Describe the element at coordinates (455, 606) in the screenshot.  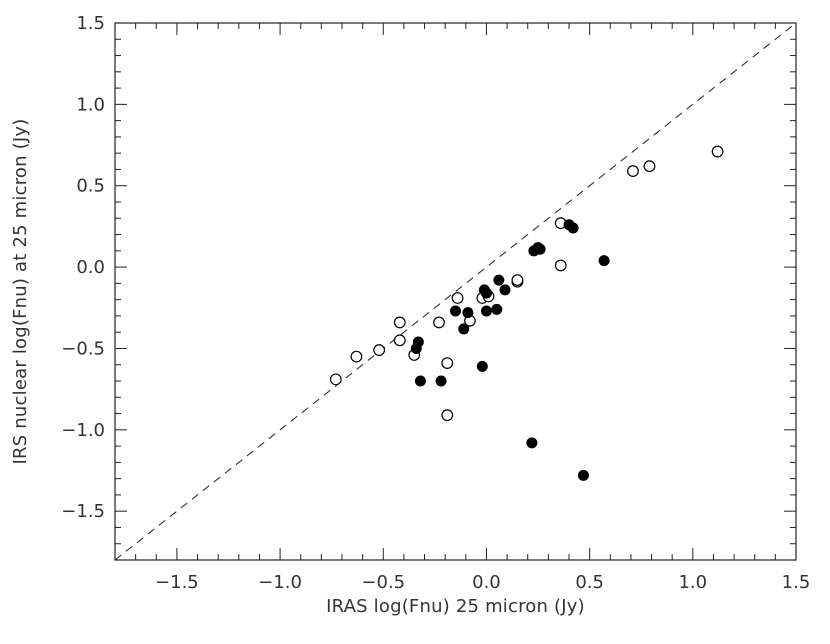
I see `x-axis-title: IRAS log(Fnu) 25 micron (Jy)` at that location.